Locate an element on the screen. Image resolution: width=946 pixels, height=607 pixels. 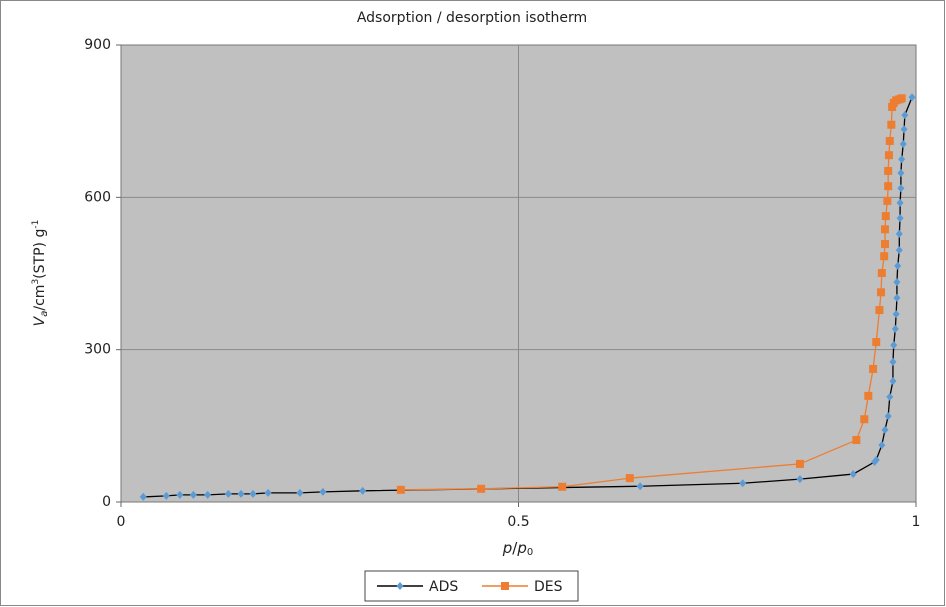
label-part: 3 is located at coordinates (36, 282).